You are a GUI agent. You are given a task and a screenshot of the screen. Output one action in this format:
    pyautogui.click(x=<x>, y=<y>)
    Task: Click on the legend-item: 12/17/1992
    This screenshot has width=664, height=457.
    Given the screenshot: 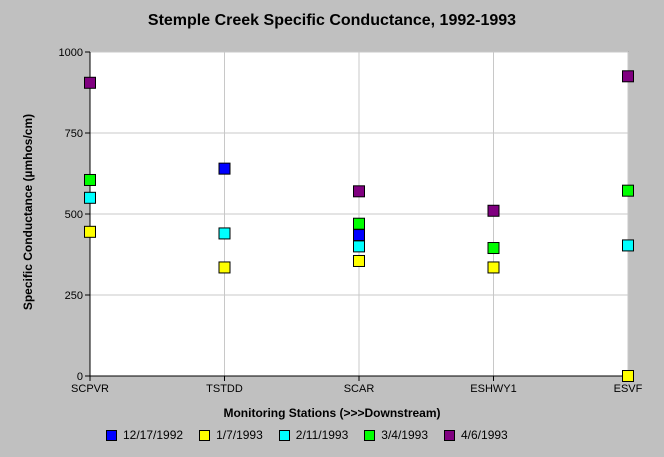 What is the action you would take?
    pyautogui.click(x=144, y=435)
    